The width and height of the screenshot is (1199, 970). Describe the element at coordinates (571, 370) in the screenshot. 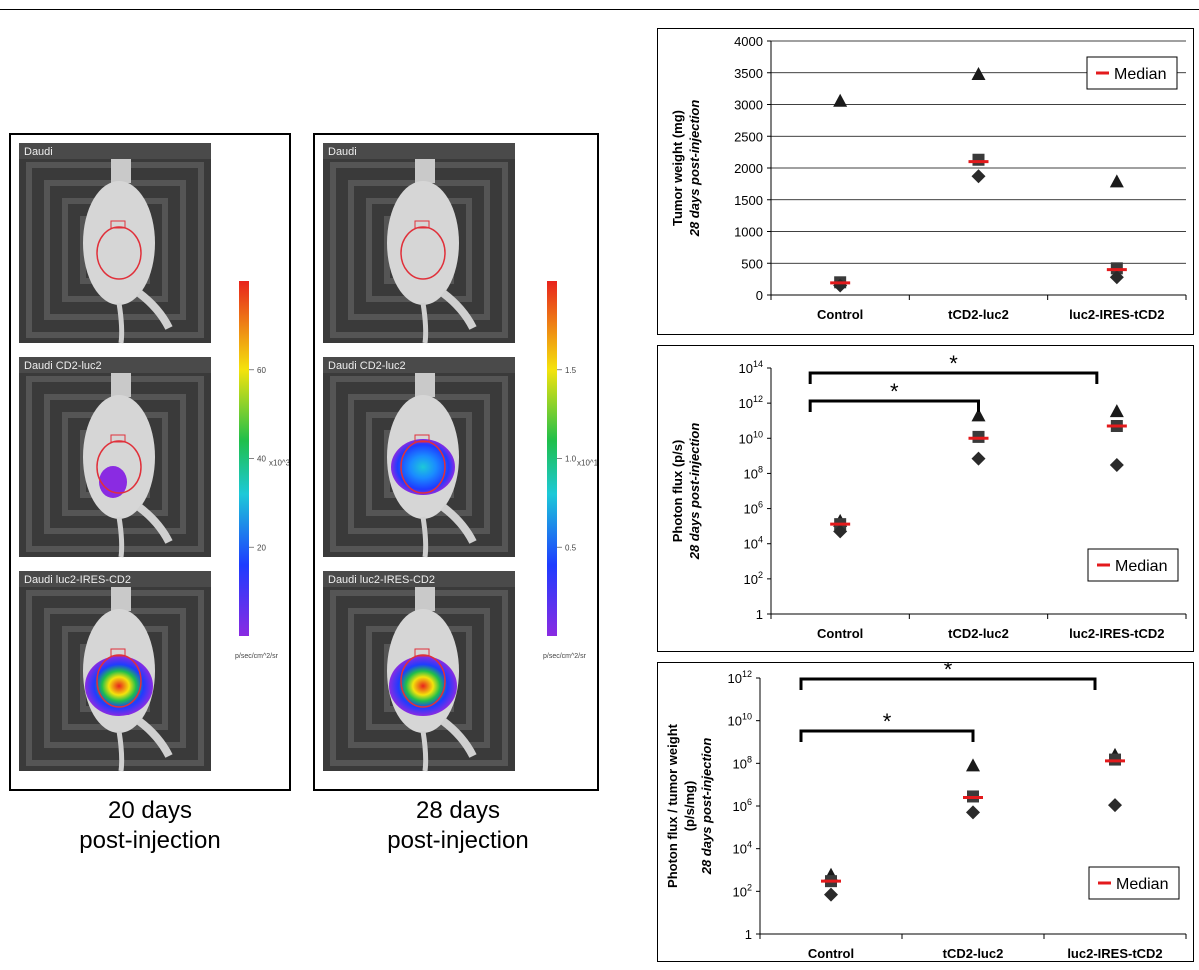

I see `colorbar-tick-label: 1.5` at that location.